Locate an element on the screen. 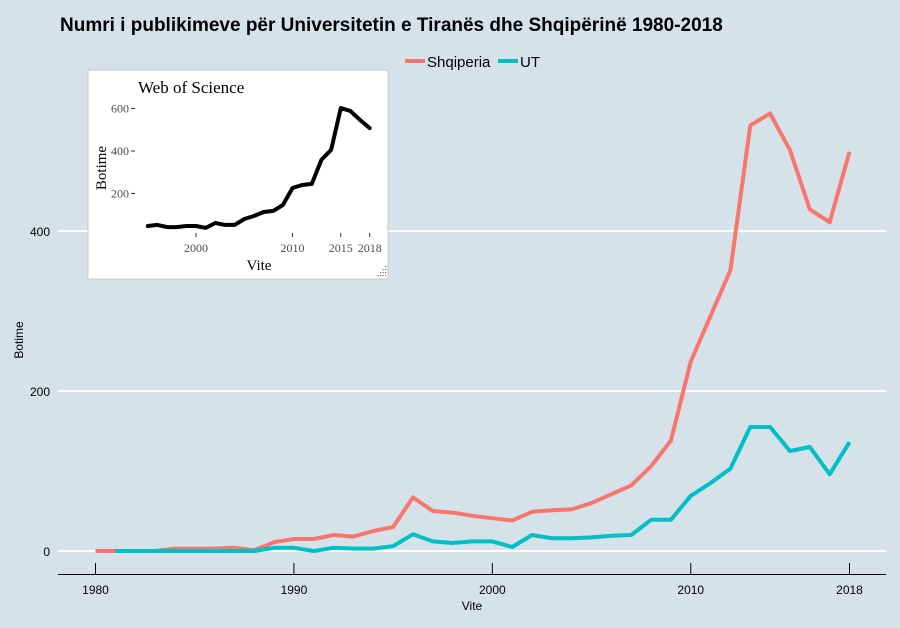 The height and width of the screenshot is (628, 900). inset-title: Web of Science is located at coordinates (191, 87).